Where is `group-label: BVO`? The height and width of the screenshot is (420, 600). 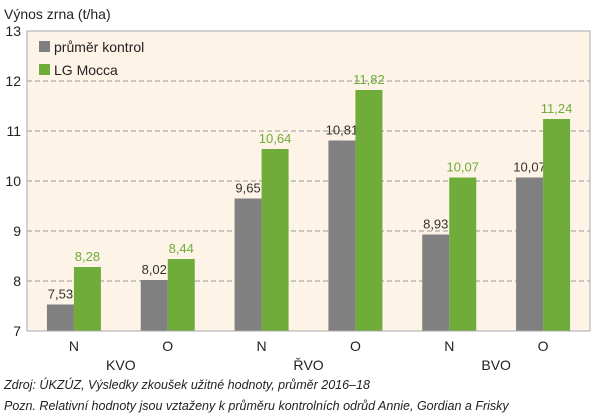
group-label: BVO is located at coordinates (496, 365).